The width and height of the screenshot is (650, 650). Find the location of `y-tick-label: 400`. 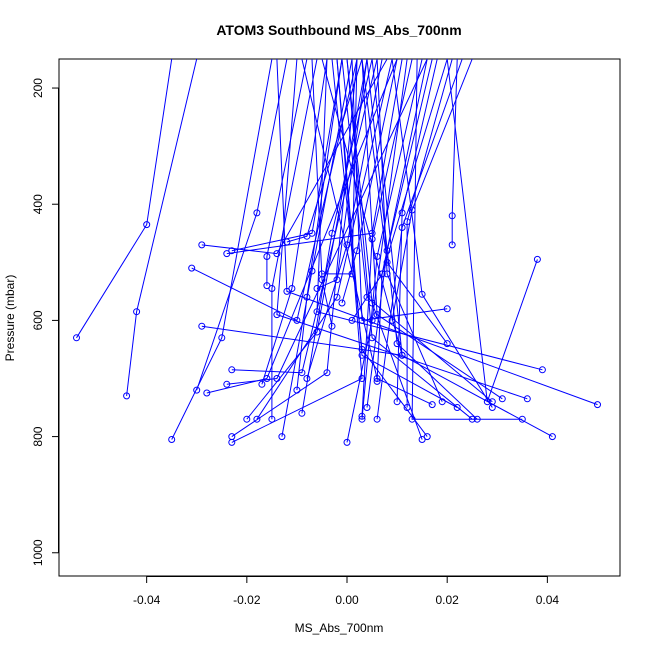

y-tick-label: 400 is located at coordinates (38, 204).